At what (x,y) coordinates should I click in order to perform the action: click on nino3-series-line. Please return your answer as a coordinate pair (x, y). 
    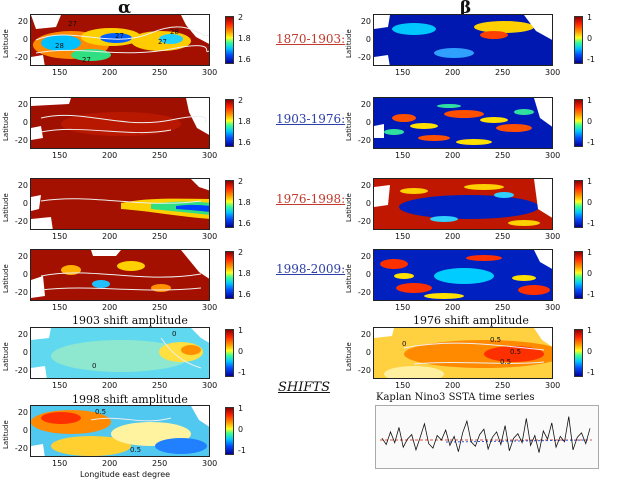
    Looking at the image, I should click on (486, 434).